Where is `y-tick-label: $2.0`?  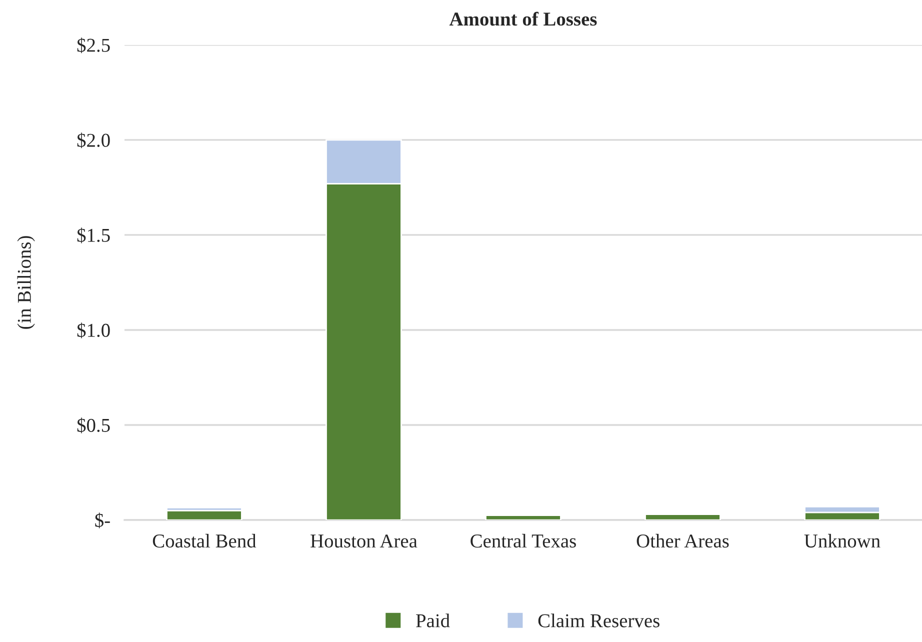 y-tick-label: $2.0 is located at coordinates (93, 140).